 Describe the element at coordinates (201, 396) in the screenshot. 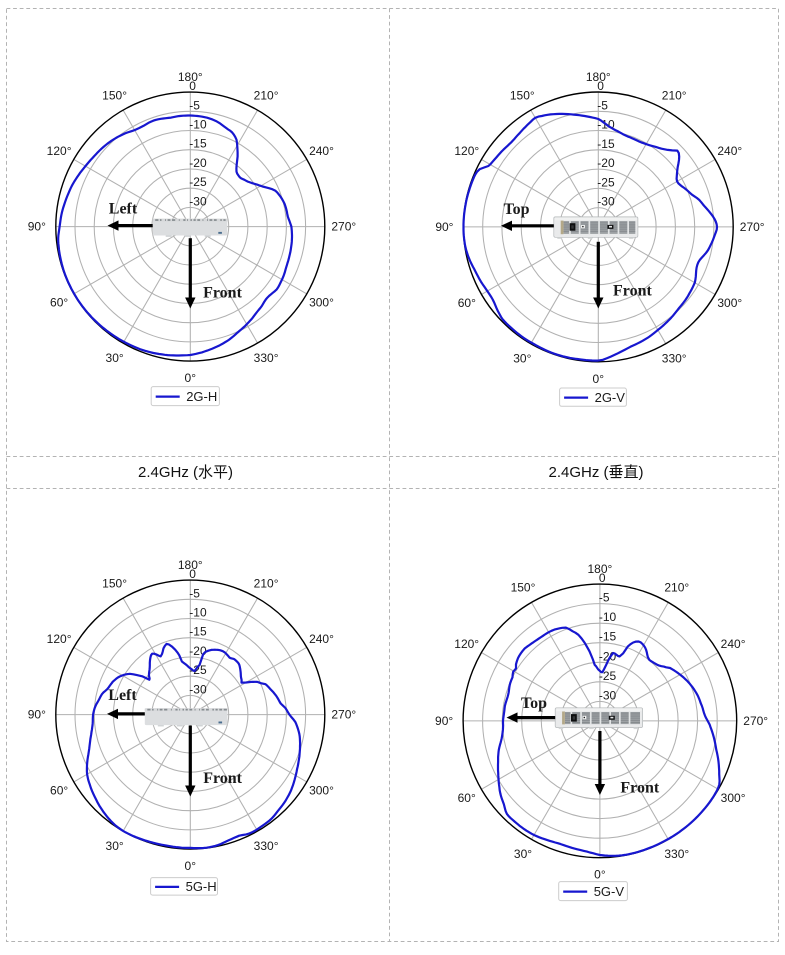

I see `svg-text: 2G-H` at that location.